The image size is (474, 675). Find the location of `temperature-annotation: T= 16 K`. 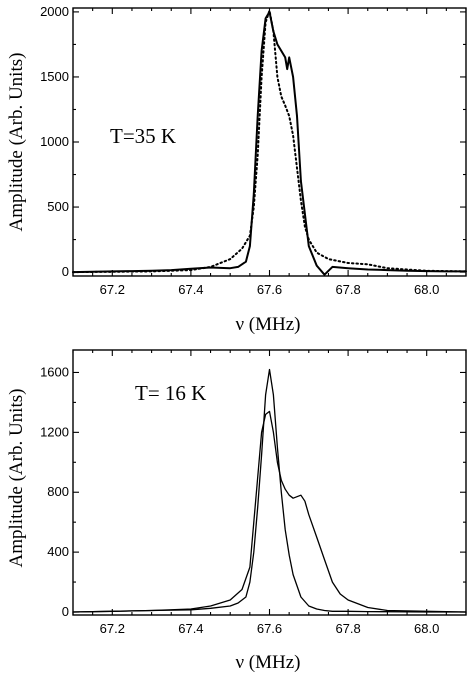

temperature-annotation: T= 16 K is located at coordinates (170, 393).